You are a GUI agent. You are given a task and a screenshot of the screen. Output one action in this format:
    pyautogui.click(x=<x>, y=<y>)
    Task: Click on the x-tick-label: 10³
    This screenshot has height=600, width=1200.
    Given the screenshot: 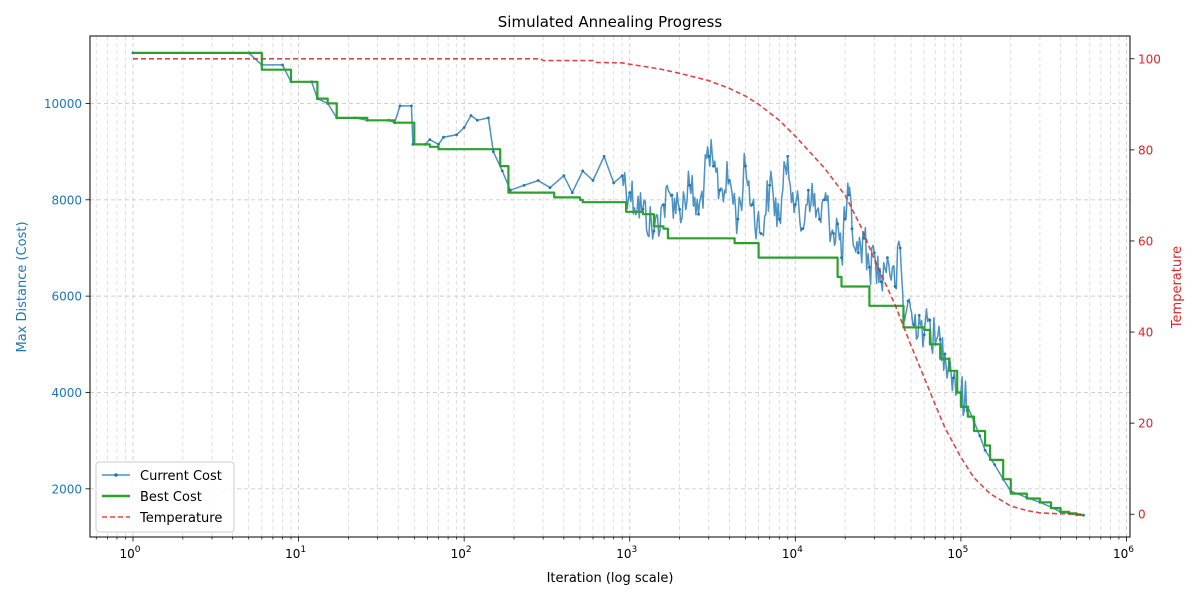 What is the action you would take?
    pyautogui.click(x=626, y=553)
    